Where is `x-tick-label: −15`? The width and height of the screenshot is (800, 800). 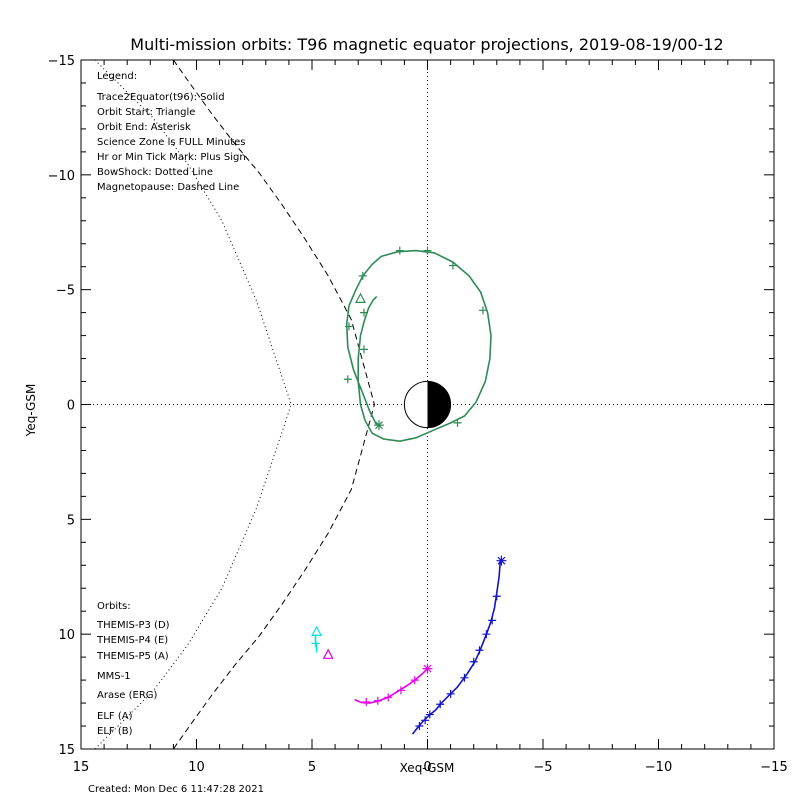
x-tick-label: −15 is located at coordinates (773, 767).